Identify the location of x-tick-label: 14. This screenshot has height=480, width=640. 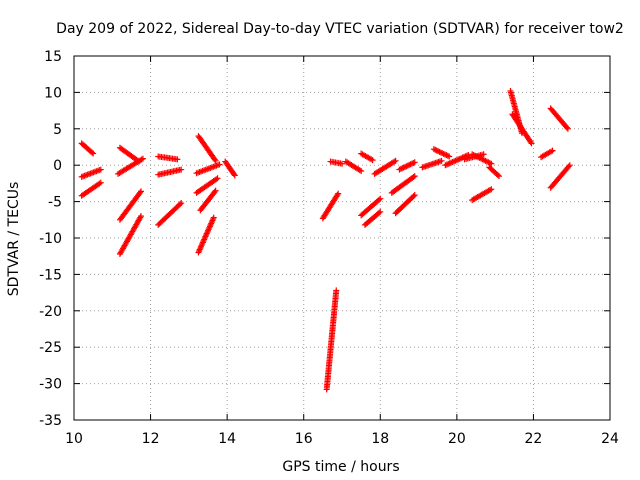
(227, 439).